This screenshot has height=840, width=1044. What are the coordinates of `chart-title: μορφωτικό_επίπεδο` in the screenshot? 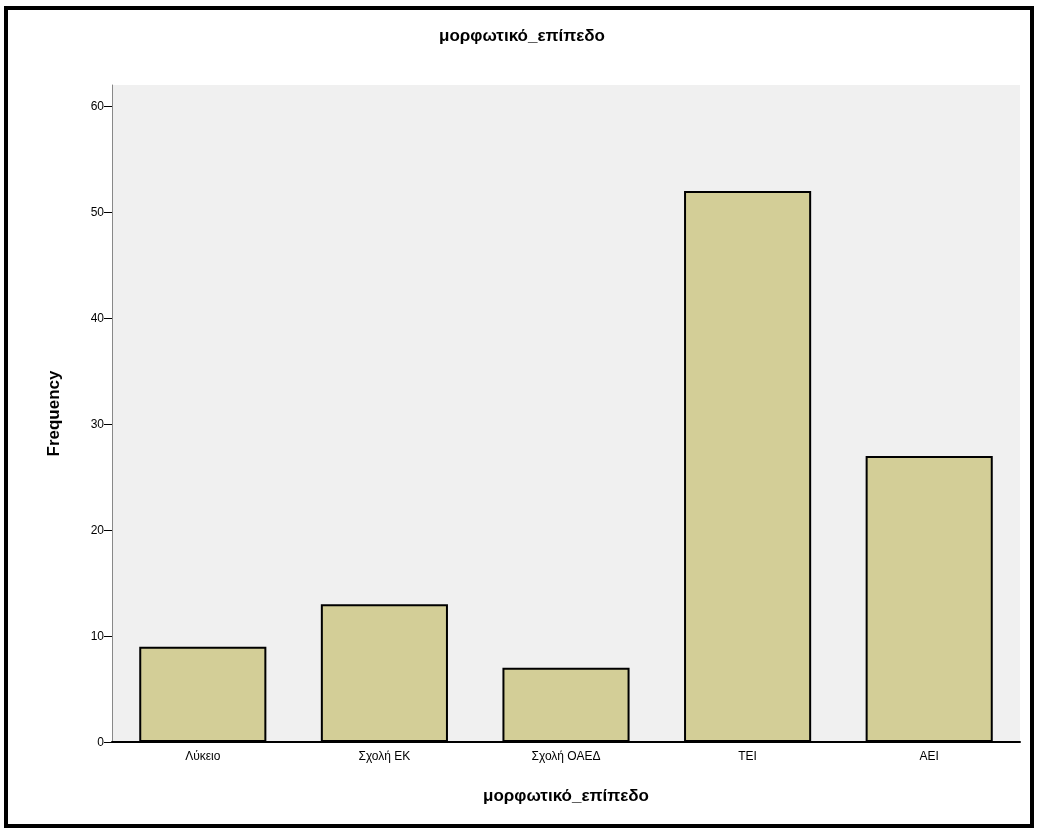 It's located at (522, 35).